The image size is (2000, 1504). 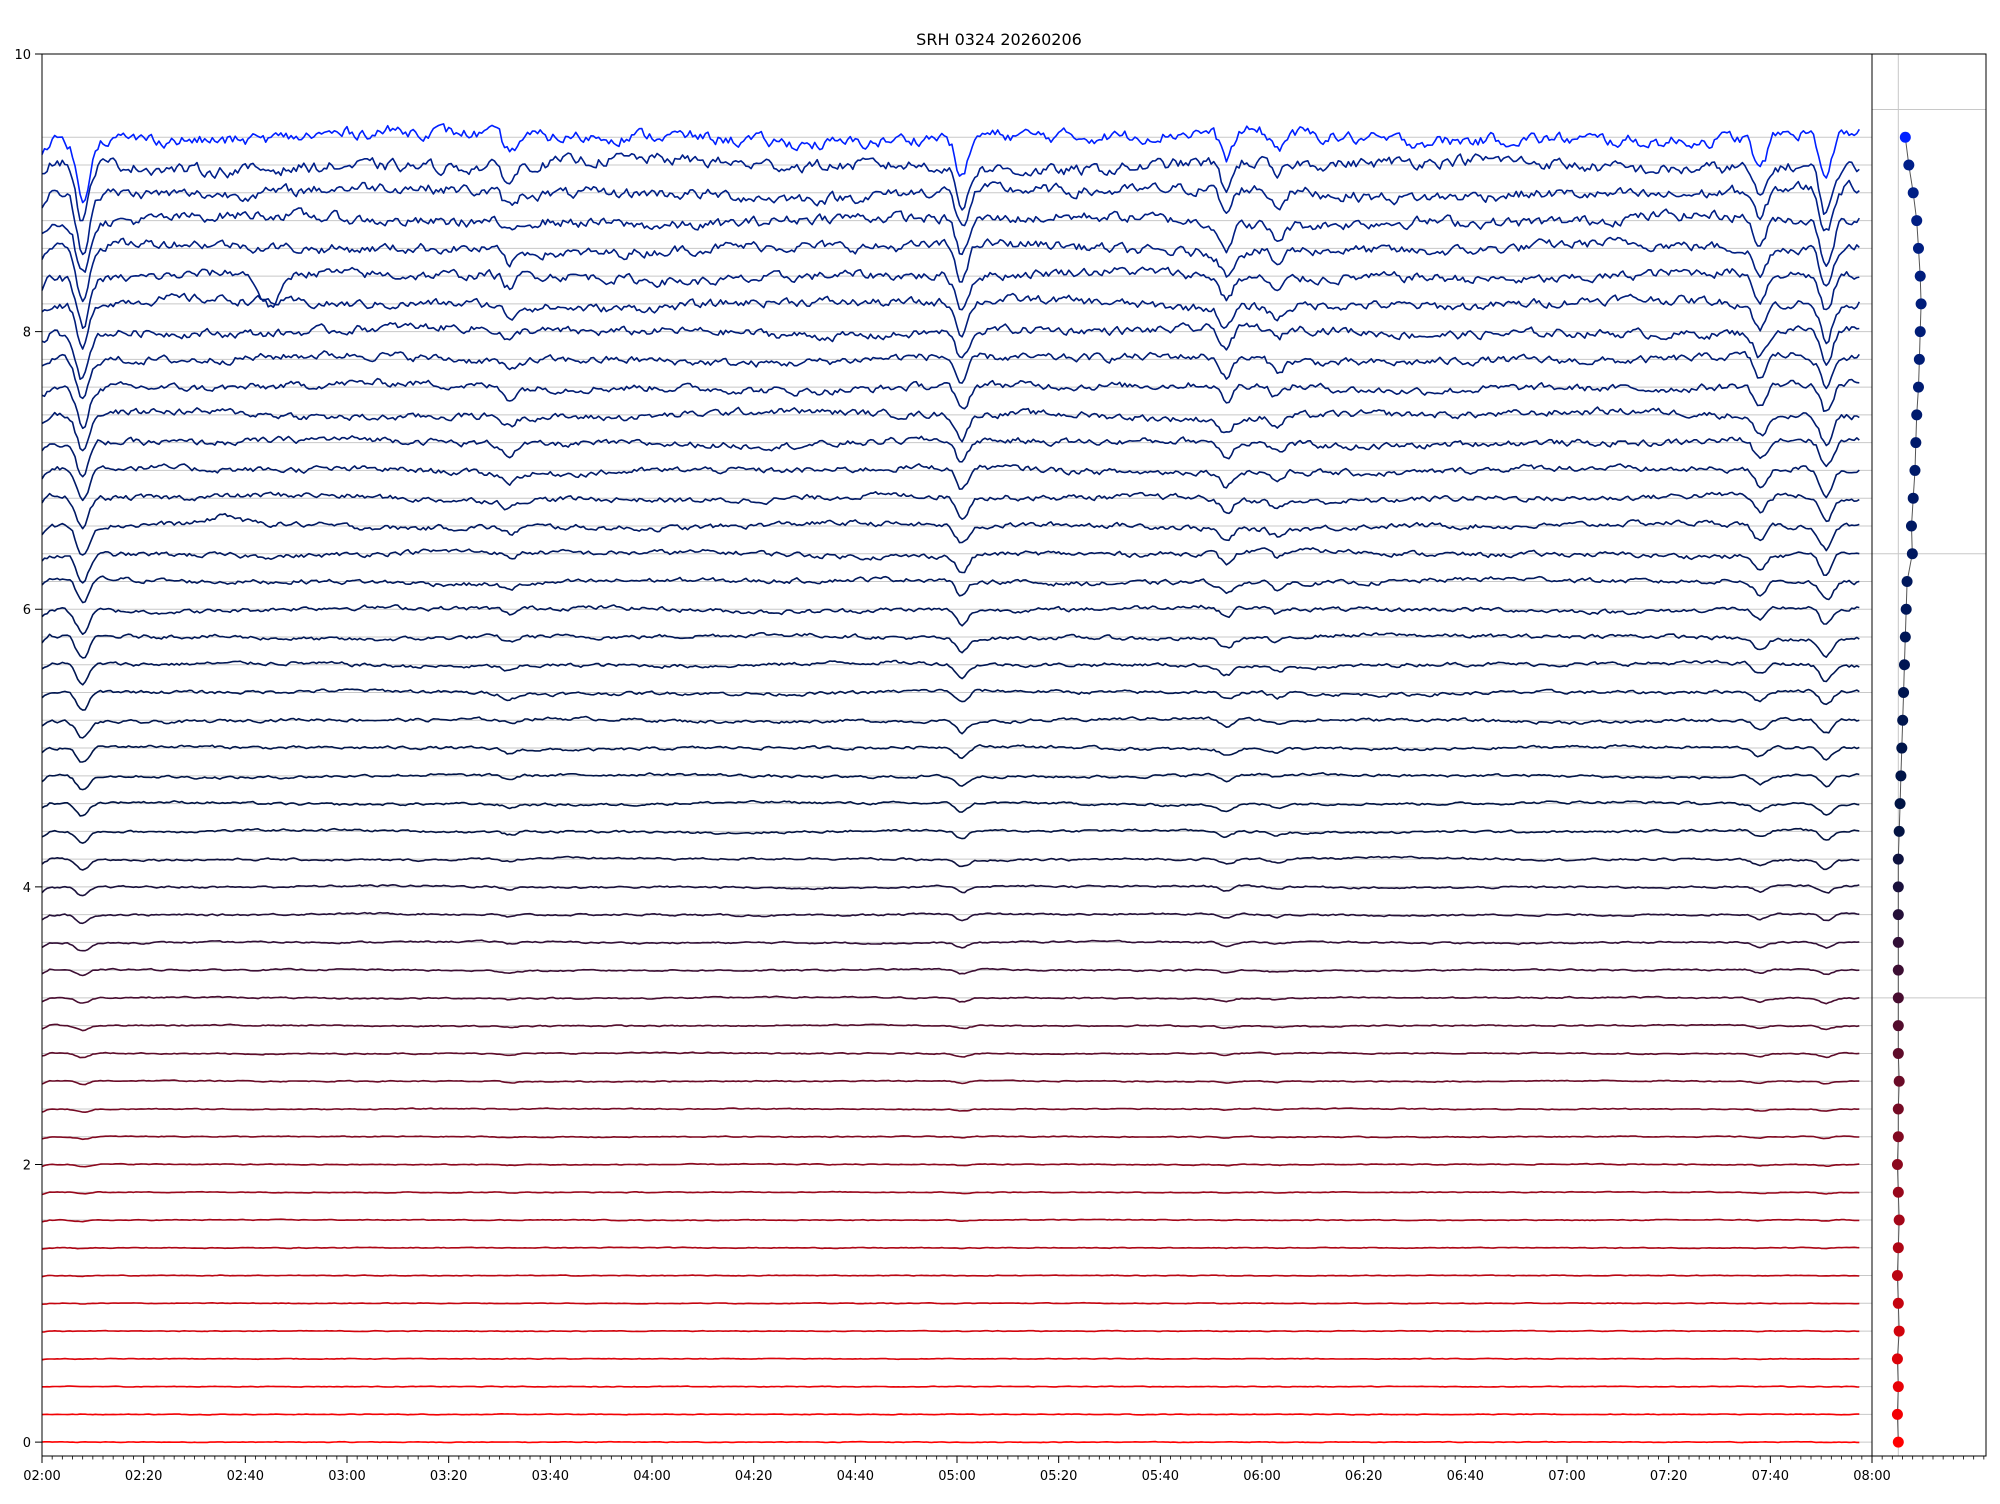 What do you see at coordinates (27, 1443) in the screenshot?
I see `y-tick-label-0: 0` at bounding box center [27, 1443].